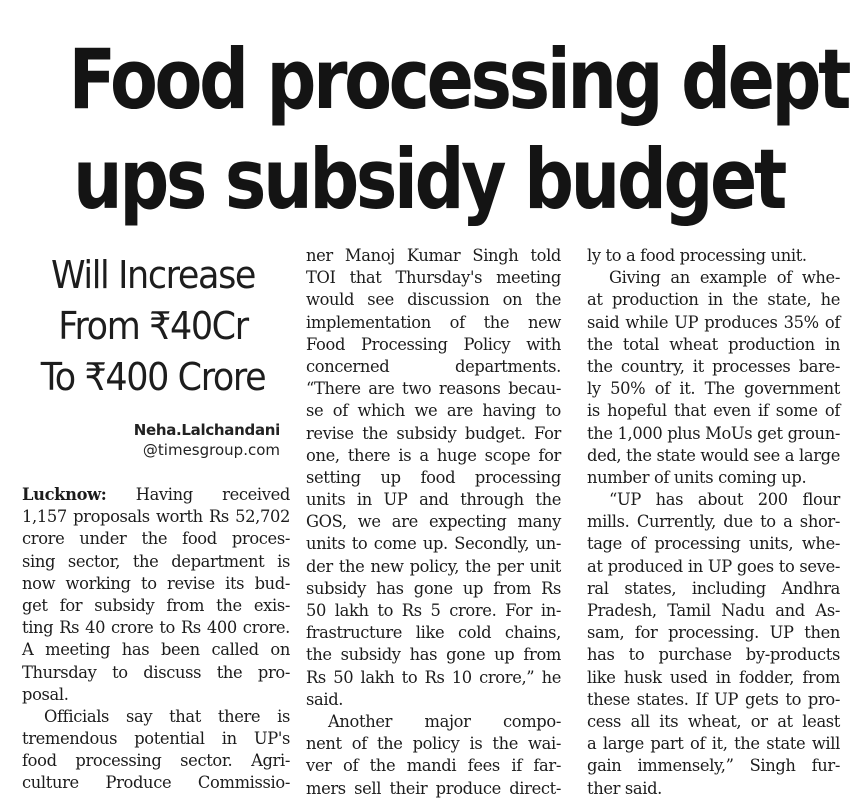  What do you see at coordinates (433, 278) in the screenshot?
I see `text-line: TOI that Thursday's meeting` at bounding box center [433, 278].